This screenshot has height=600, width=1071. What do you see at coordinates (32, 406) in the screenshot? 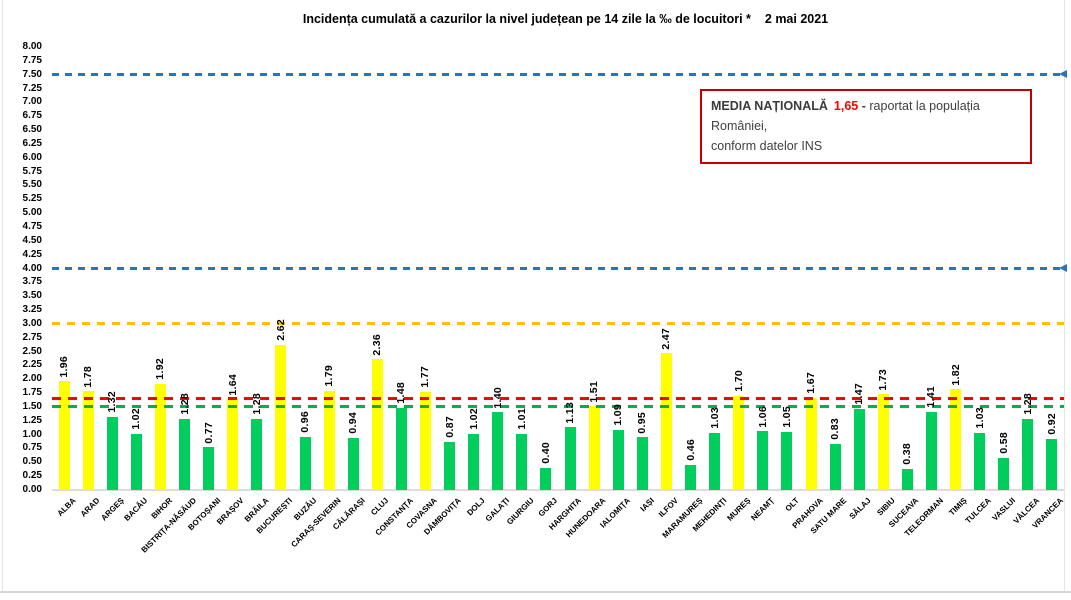
I see `y-axis-tick-label: 1.50` at bounding box center [32, 406].